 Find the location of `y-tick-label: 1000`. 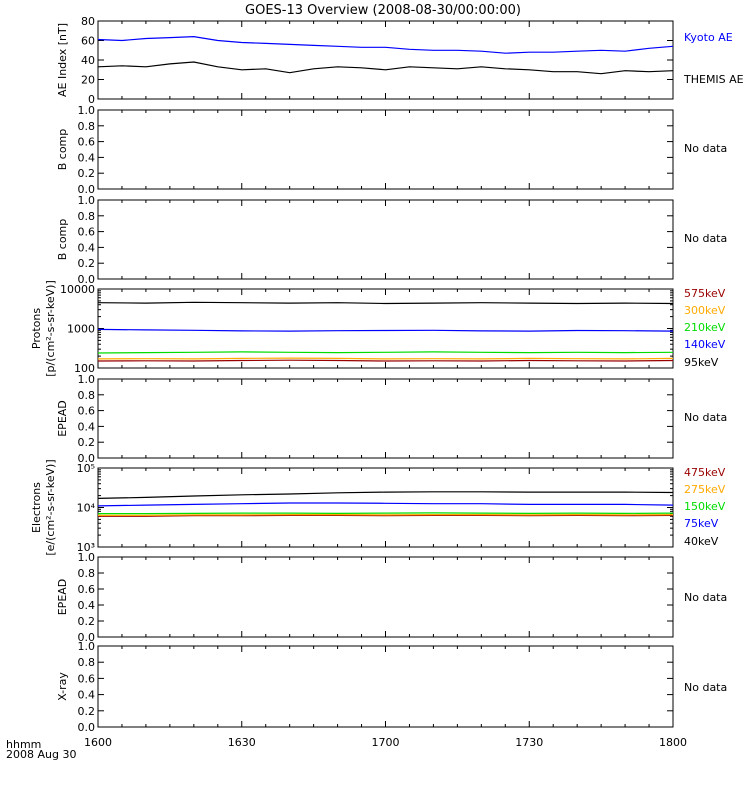

y-tick-label: 1000 is located at coordinates (81, 329).